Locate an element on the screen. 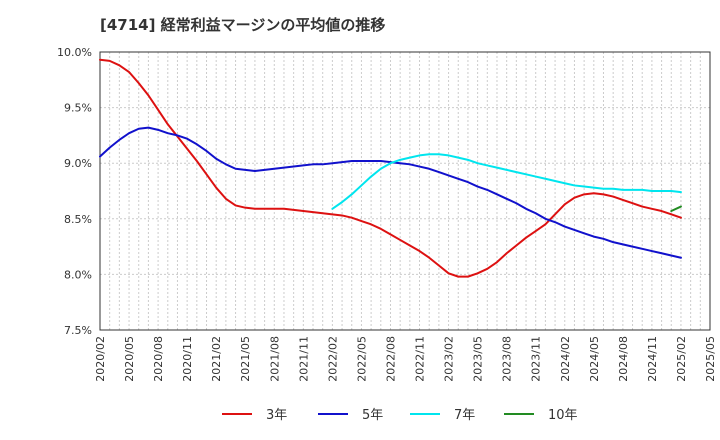 The width and height of the screenshot is (720, 440). y-tick-label: 10.0% is located at coordinates (74, 52).